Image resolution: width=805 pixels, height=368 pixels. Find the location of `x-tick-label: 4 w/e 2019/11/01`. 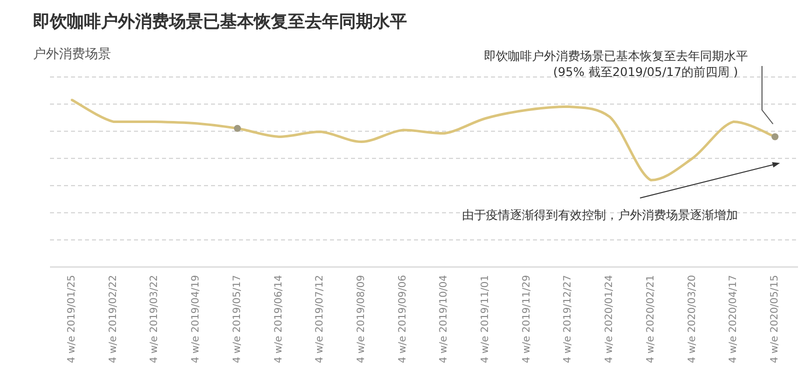

x-tick-label: 4 w/e 2019/11/01 is located at coordinates (486, 319).